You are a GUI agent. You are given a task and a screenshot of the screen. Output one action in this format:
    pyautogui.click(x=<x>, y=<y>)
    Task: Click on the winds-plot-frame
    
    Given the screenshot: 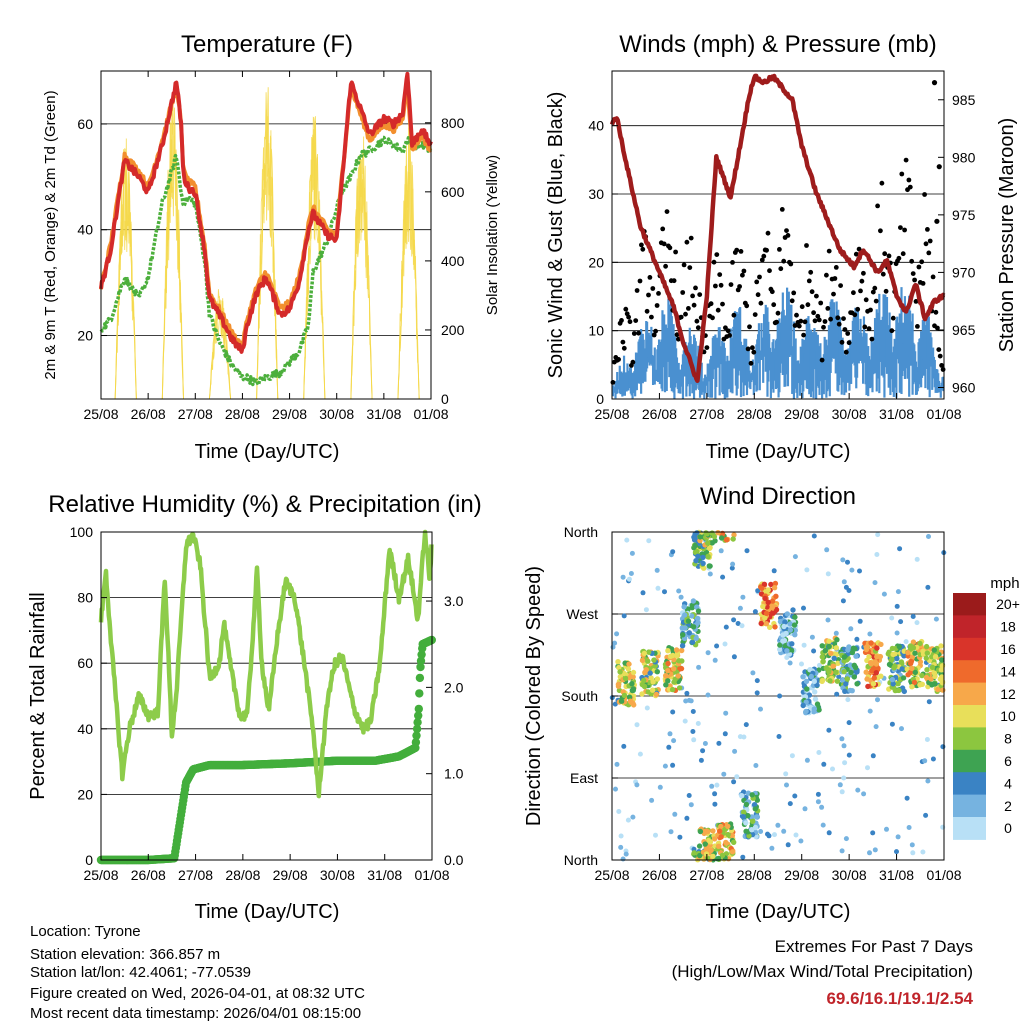 What is the action you would take?
    pyautogui.click(x=778, y=235)
    